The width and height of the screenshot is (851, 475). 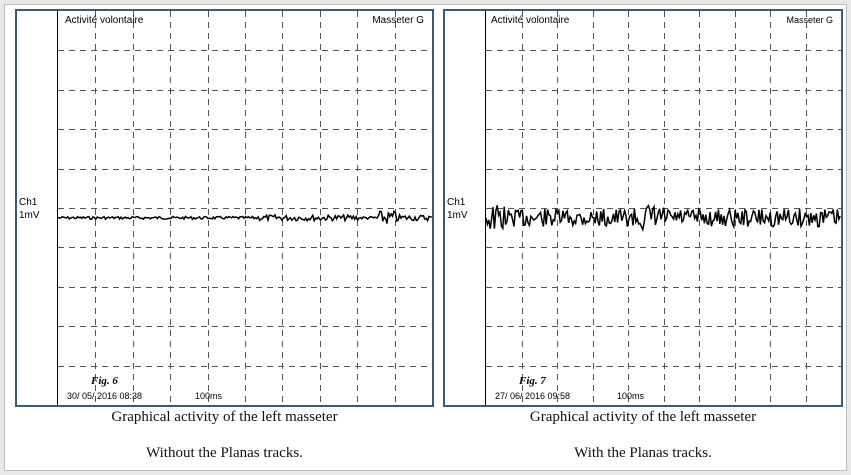 I want to click on recording-date: 27/ 06/ 2016 09:58, so click(x=533, y=396).